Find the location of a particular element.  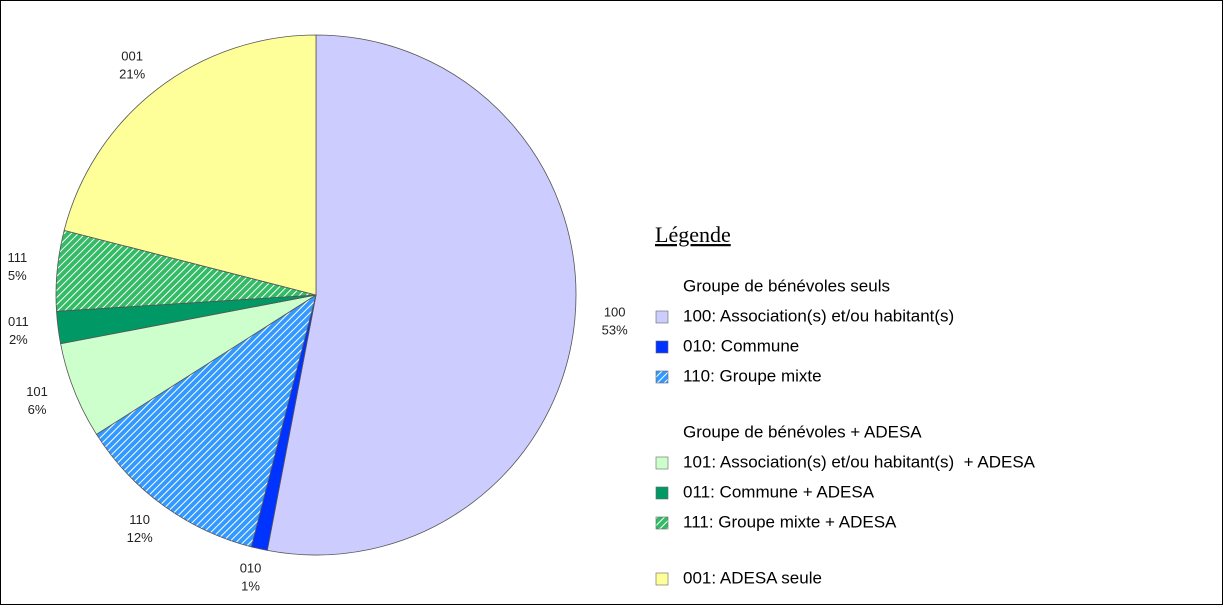

slice-percent: 6% is located at coordinates (37, 409).